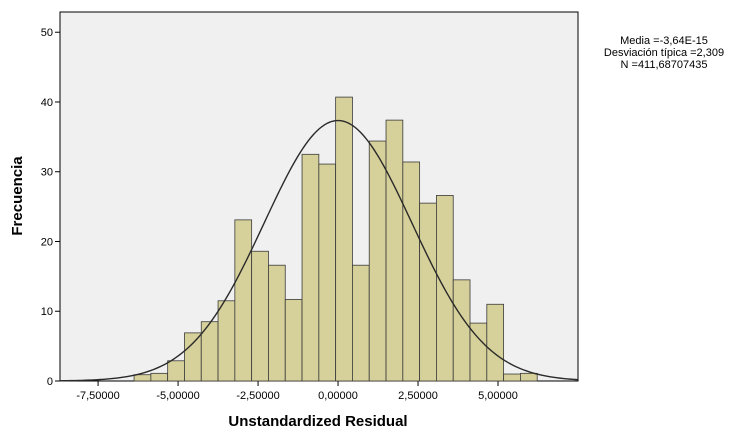 The height and width of the screenshot is (435, 749). I want to click on stats-label: Media =, so click(639, 41).